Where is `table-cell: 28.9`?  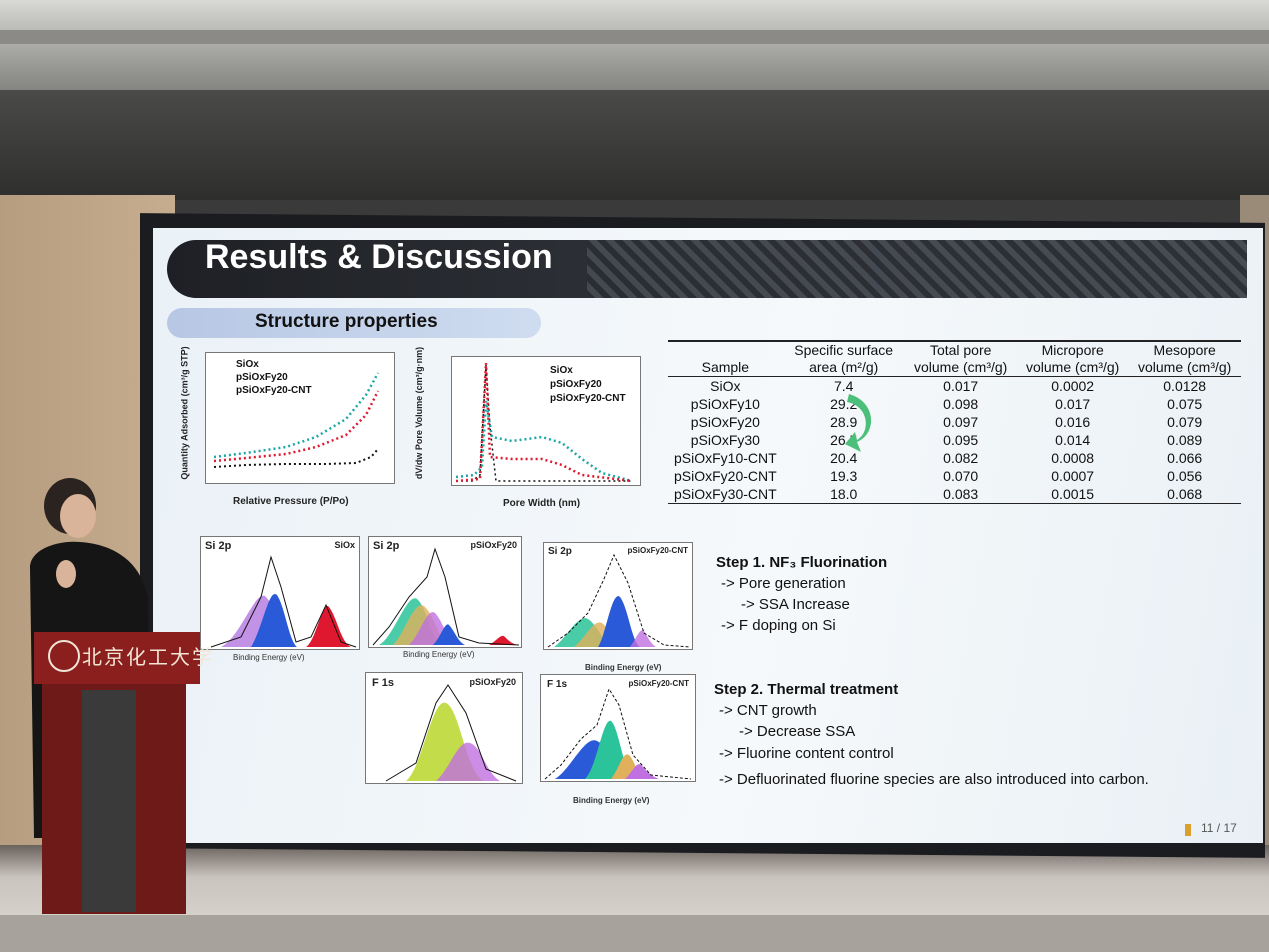
table-cell: 28.9 is located at coordinates (844, 422).